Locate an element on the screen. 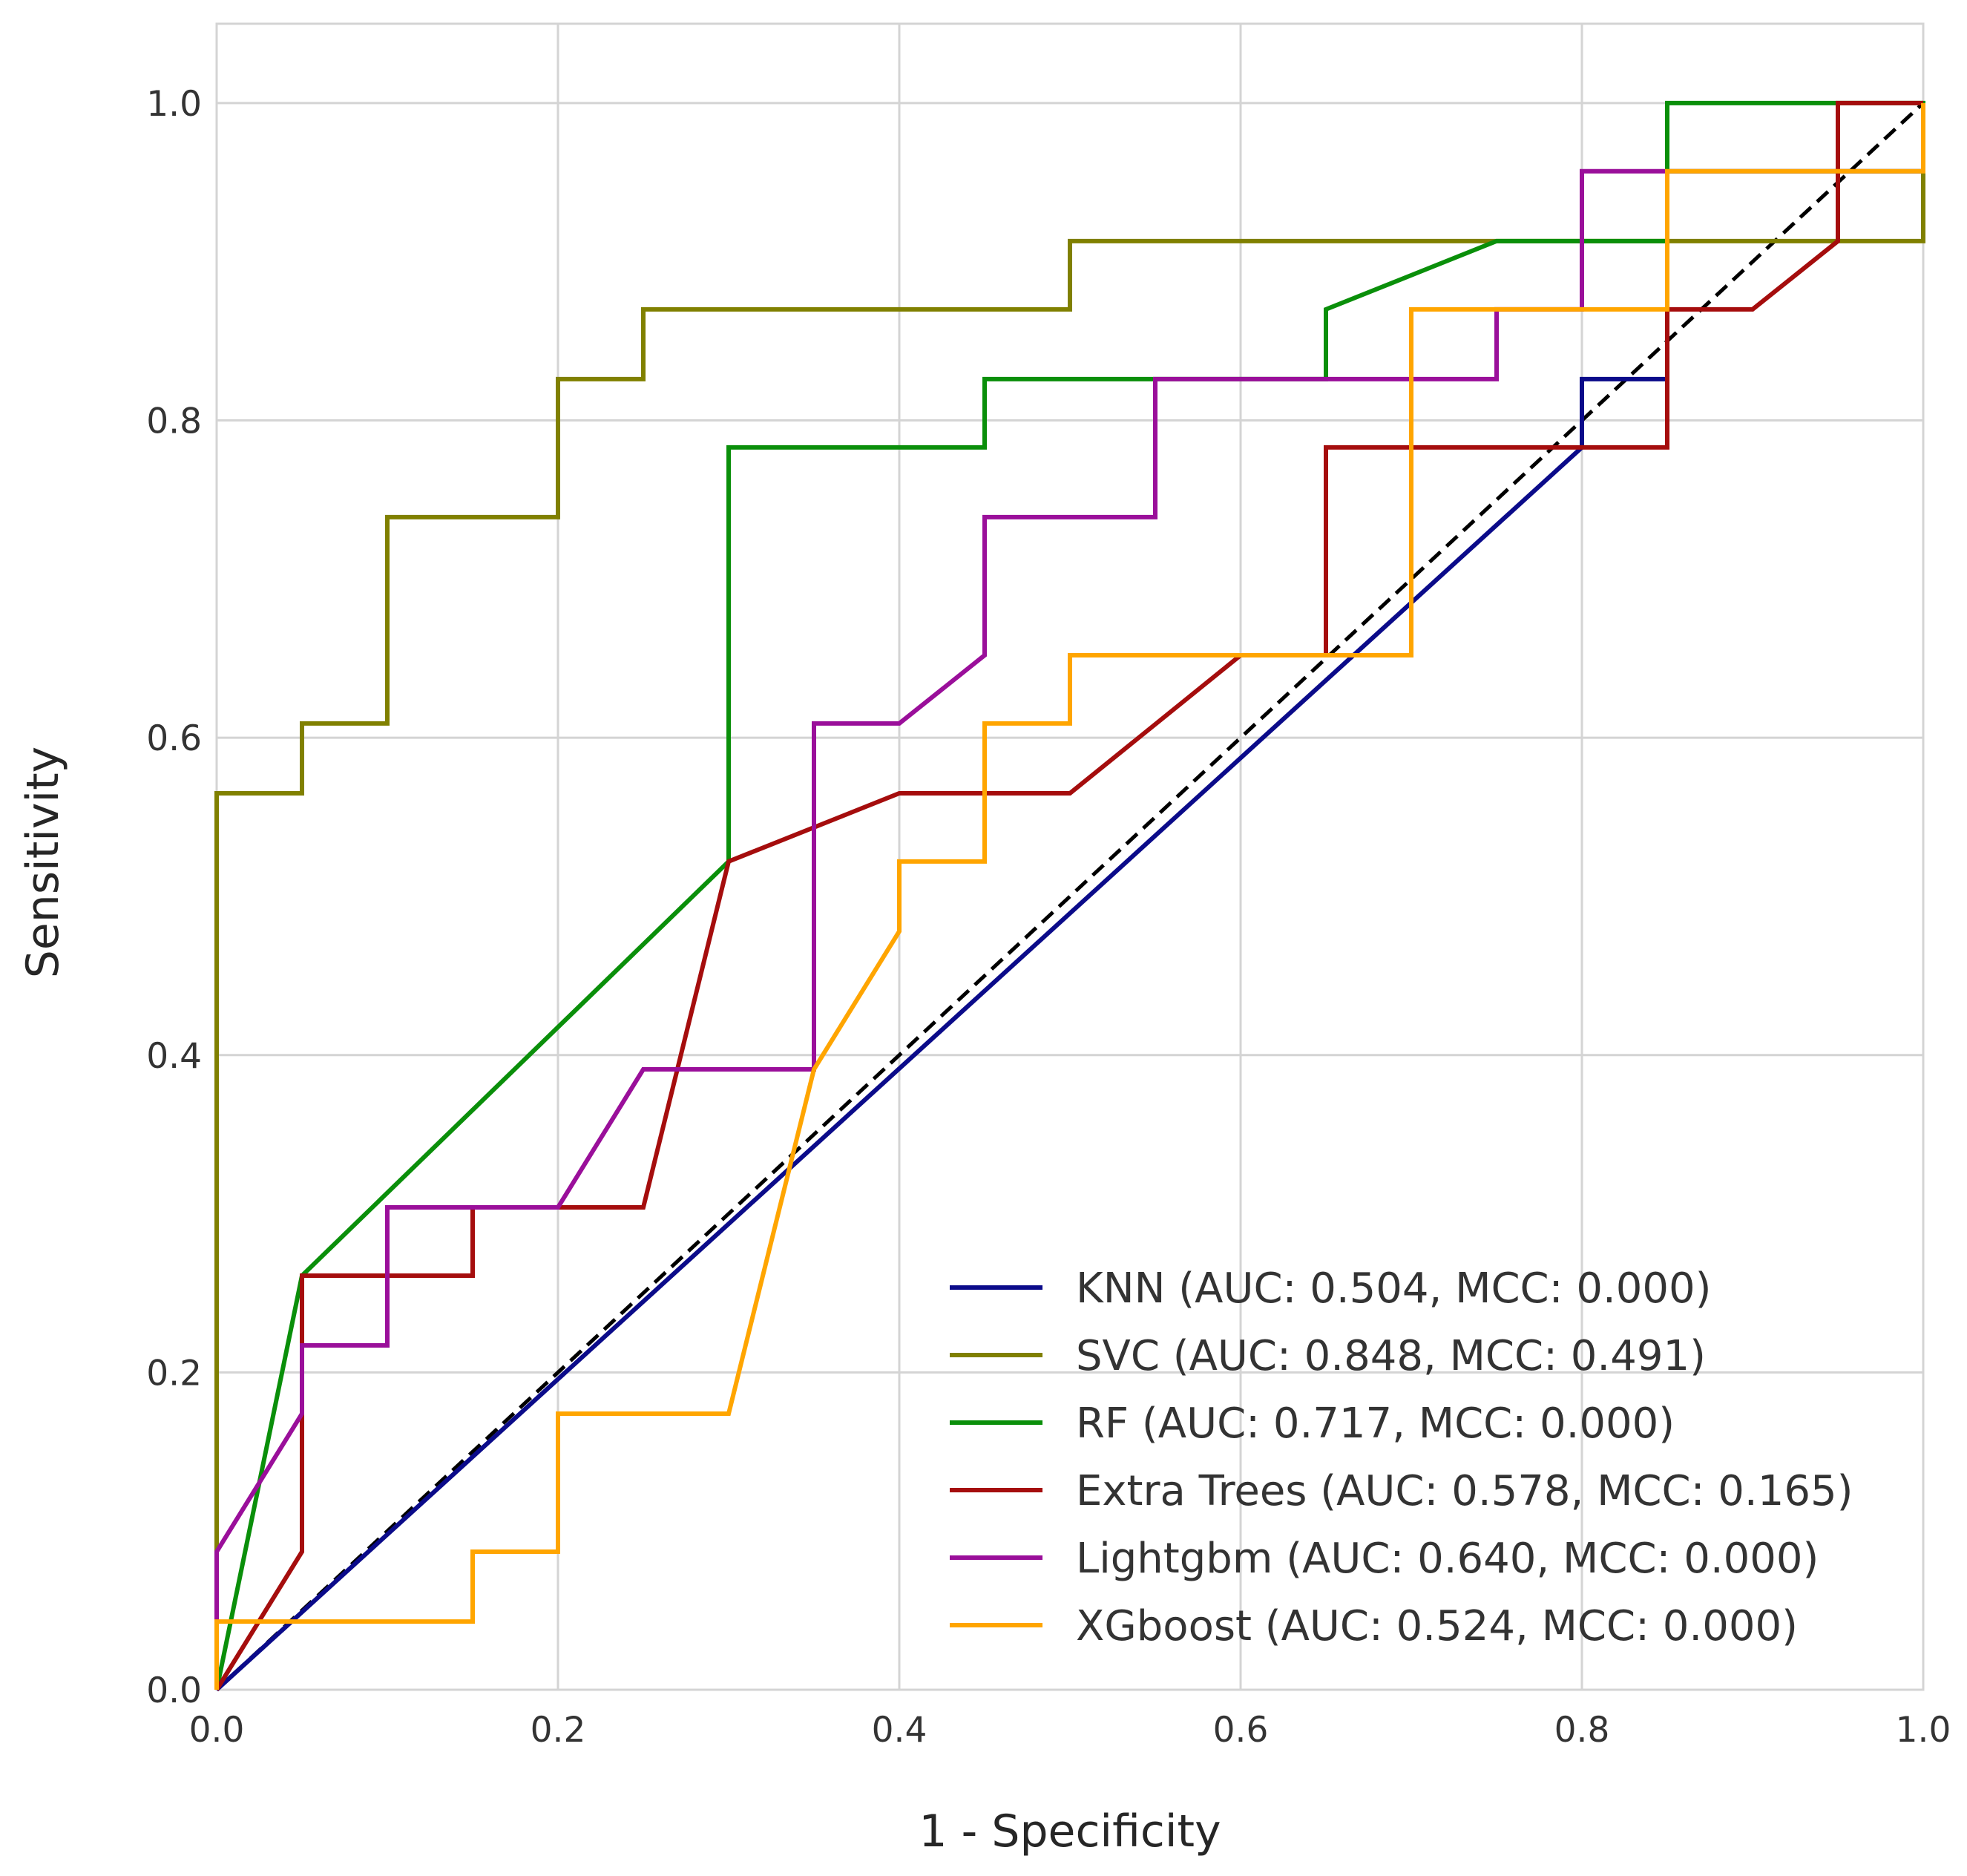 This screenshot has height=1876, width=1967. x-axis-label: 1 - Specificity is located at coordinates (1070, 1831).